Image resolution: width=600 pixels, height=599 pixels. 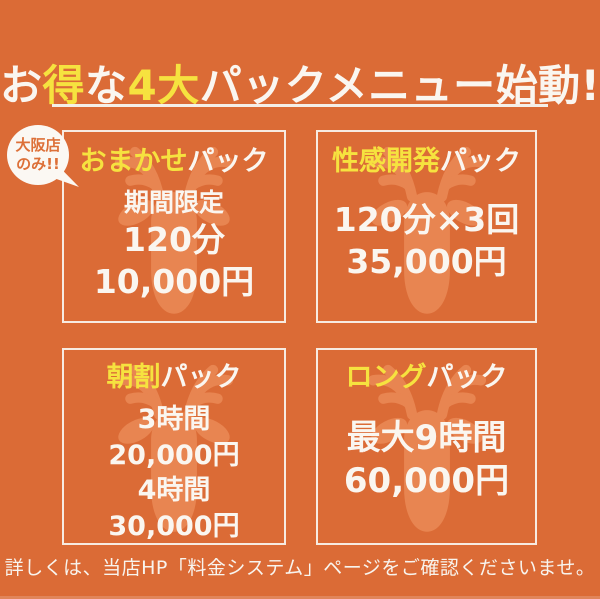 I want to click on footer-note: 詳しくは、当店HP「料金システム」ページをご確認くださいませ。, so click(x=300, y=568).